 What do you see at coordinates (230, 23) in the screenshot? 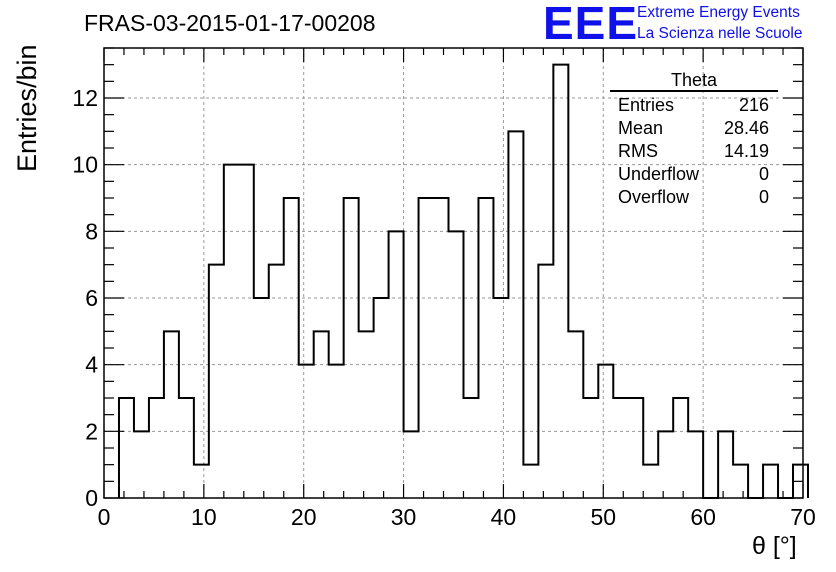
I see `chart-title: FRAS-03-2015-01-17-00208` at bounding box center [230, 23].